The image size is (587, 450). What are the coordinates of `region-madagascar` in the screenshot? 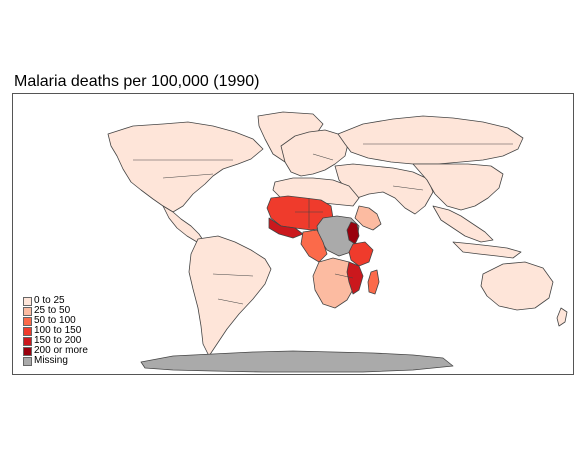 It's located at (373, 282).